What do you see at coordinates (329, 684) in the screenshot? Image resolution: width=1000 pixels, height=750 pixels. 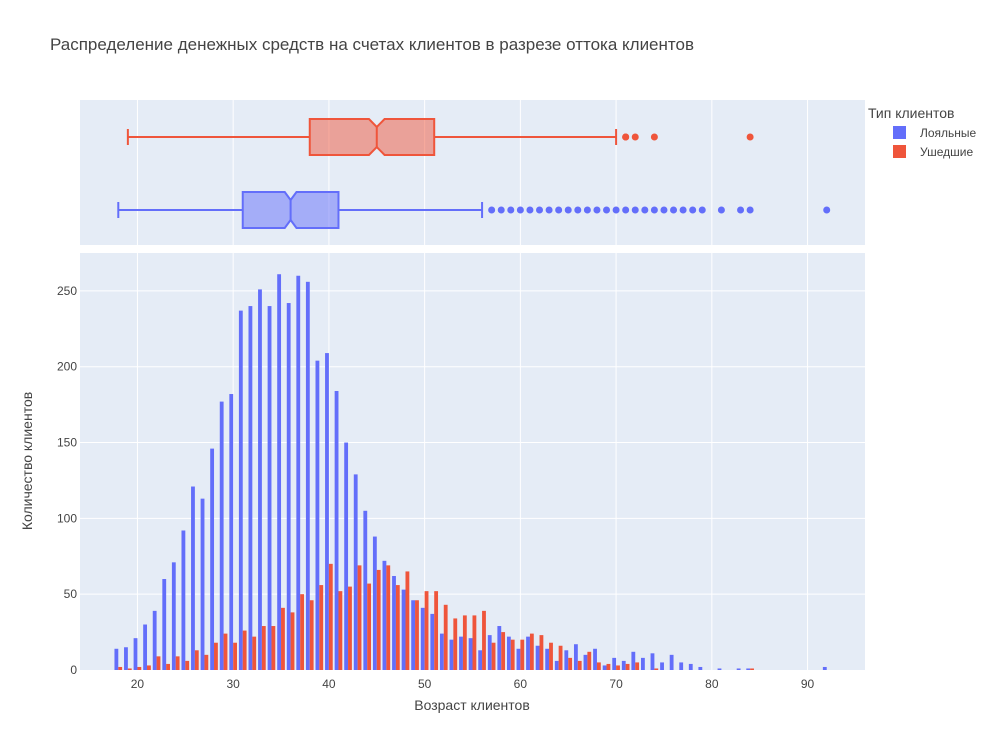 I see `x-tick-label: 40` at bounding box center [329, 684].